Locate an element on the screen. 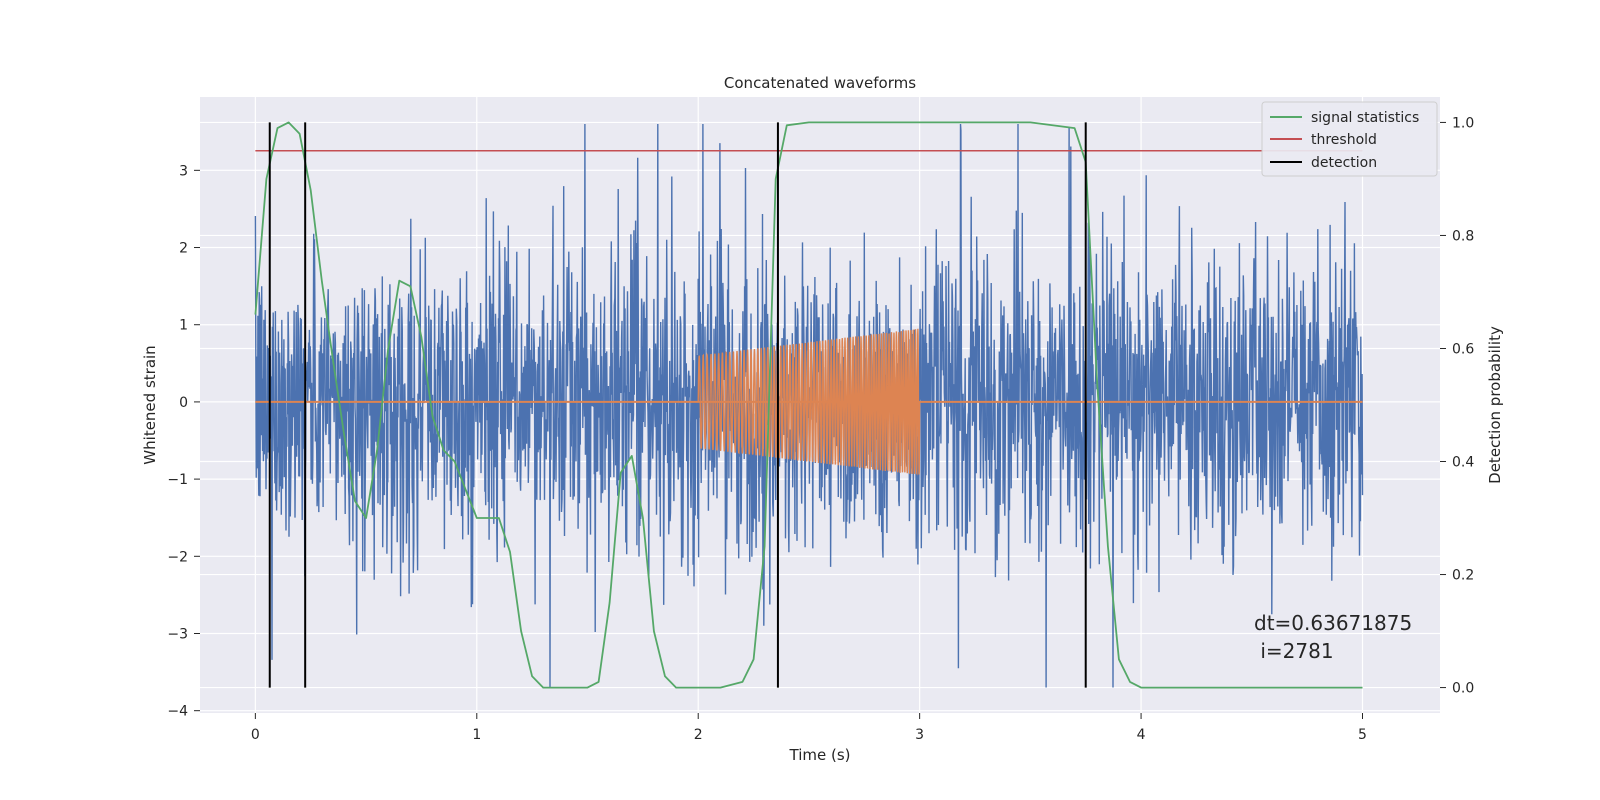 This screenshot has width=1600, height=800. y-right-tick-label-4: 0.8 is located at coordinates (1463, 236).